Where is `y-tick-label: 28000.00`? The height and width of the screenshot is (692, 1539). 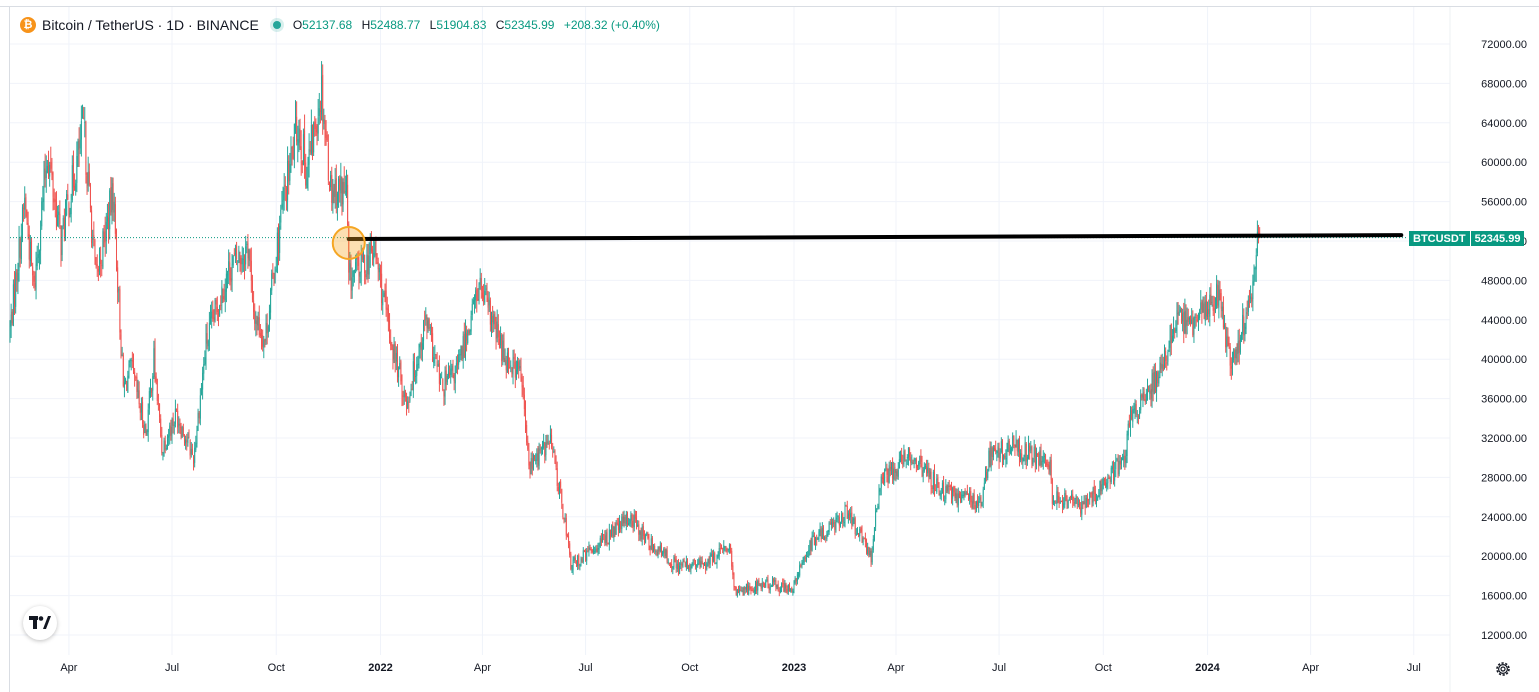 y-tick-label: 28000.00 is located at coordinates (1504, 478).